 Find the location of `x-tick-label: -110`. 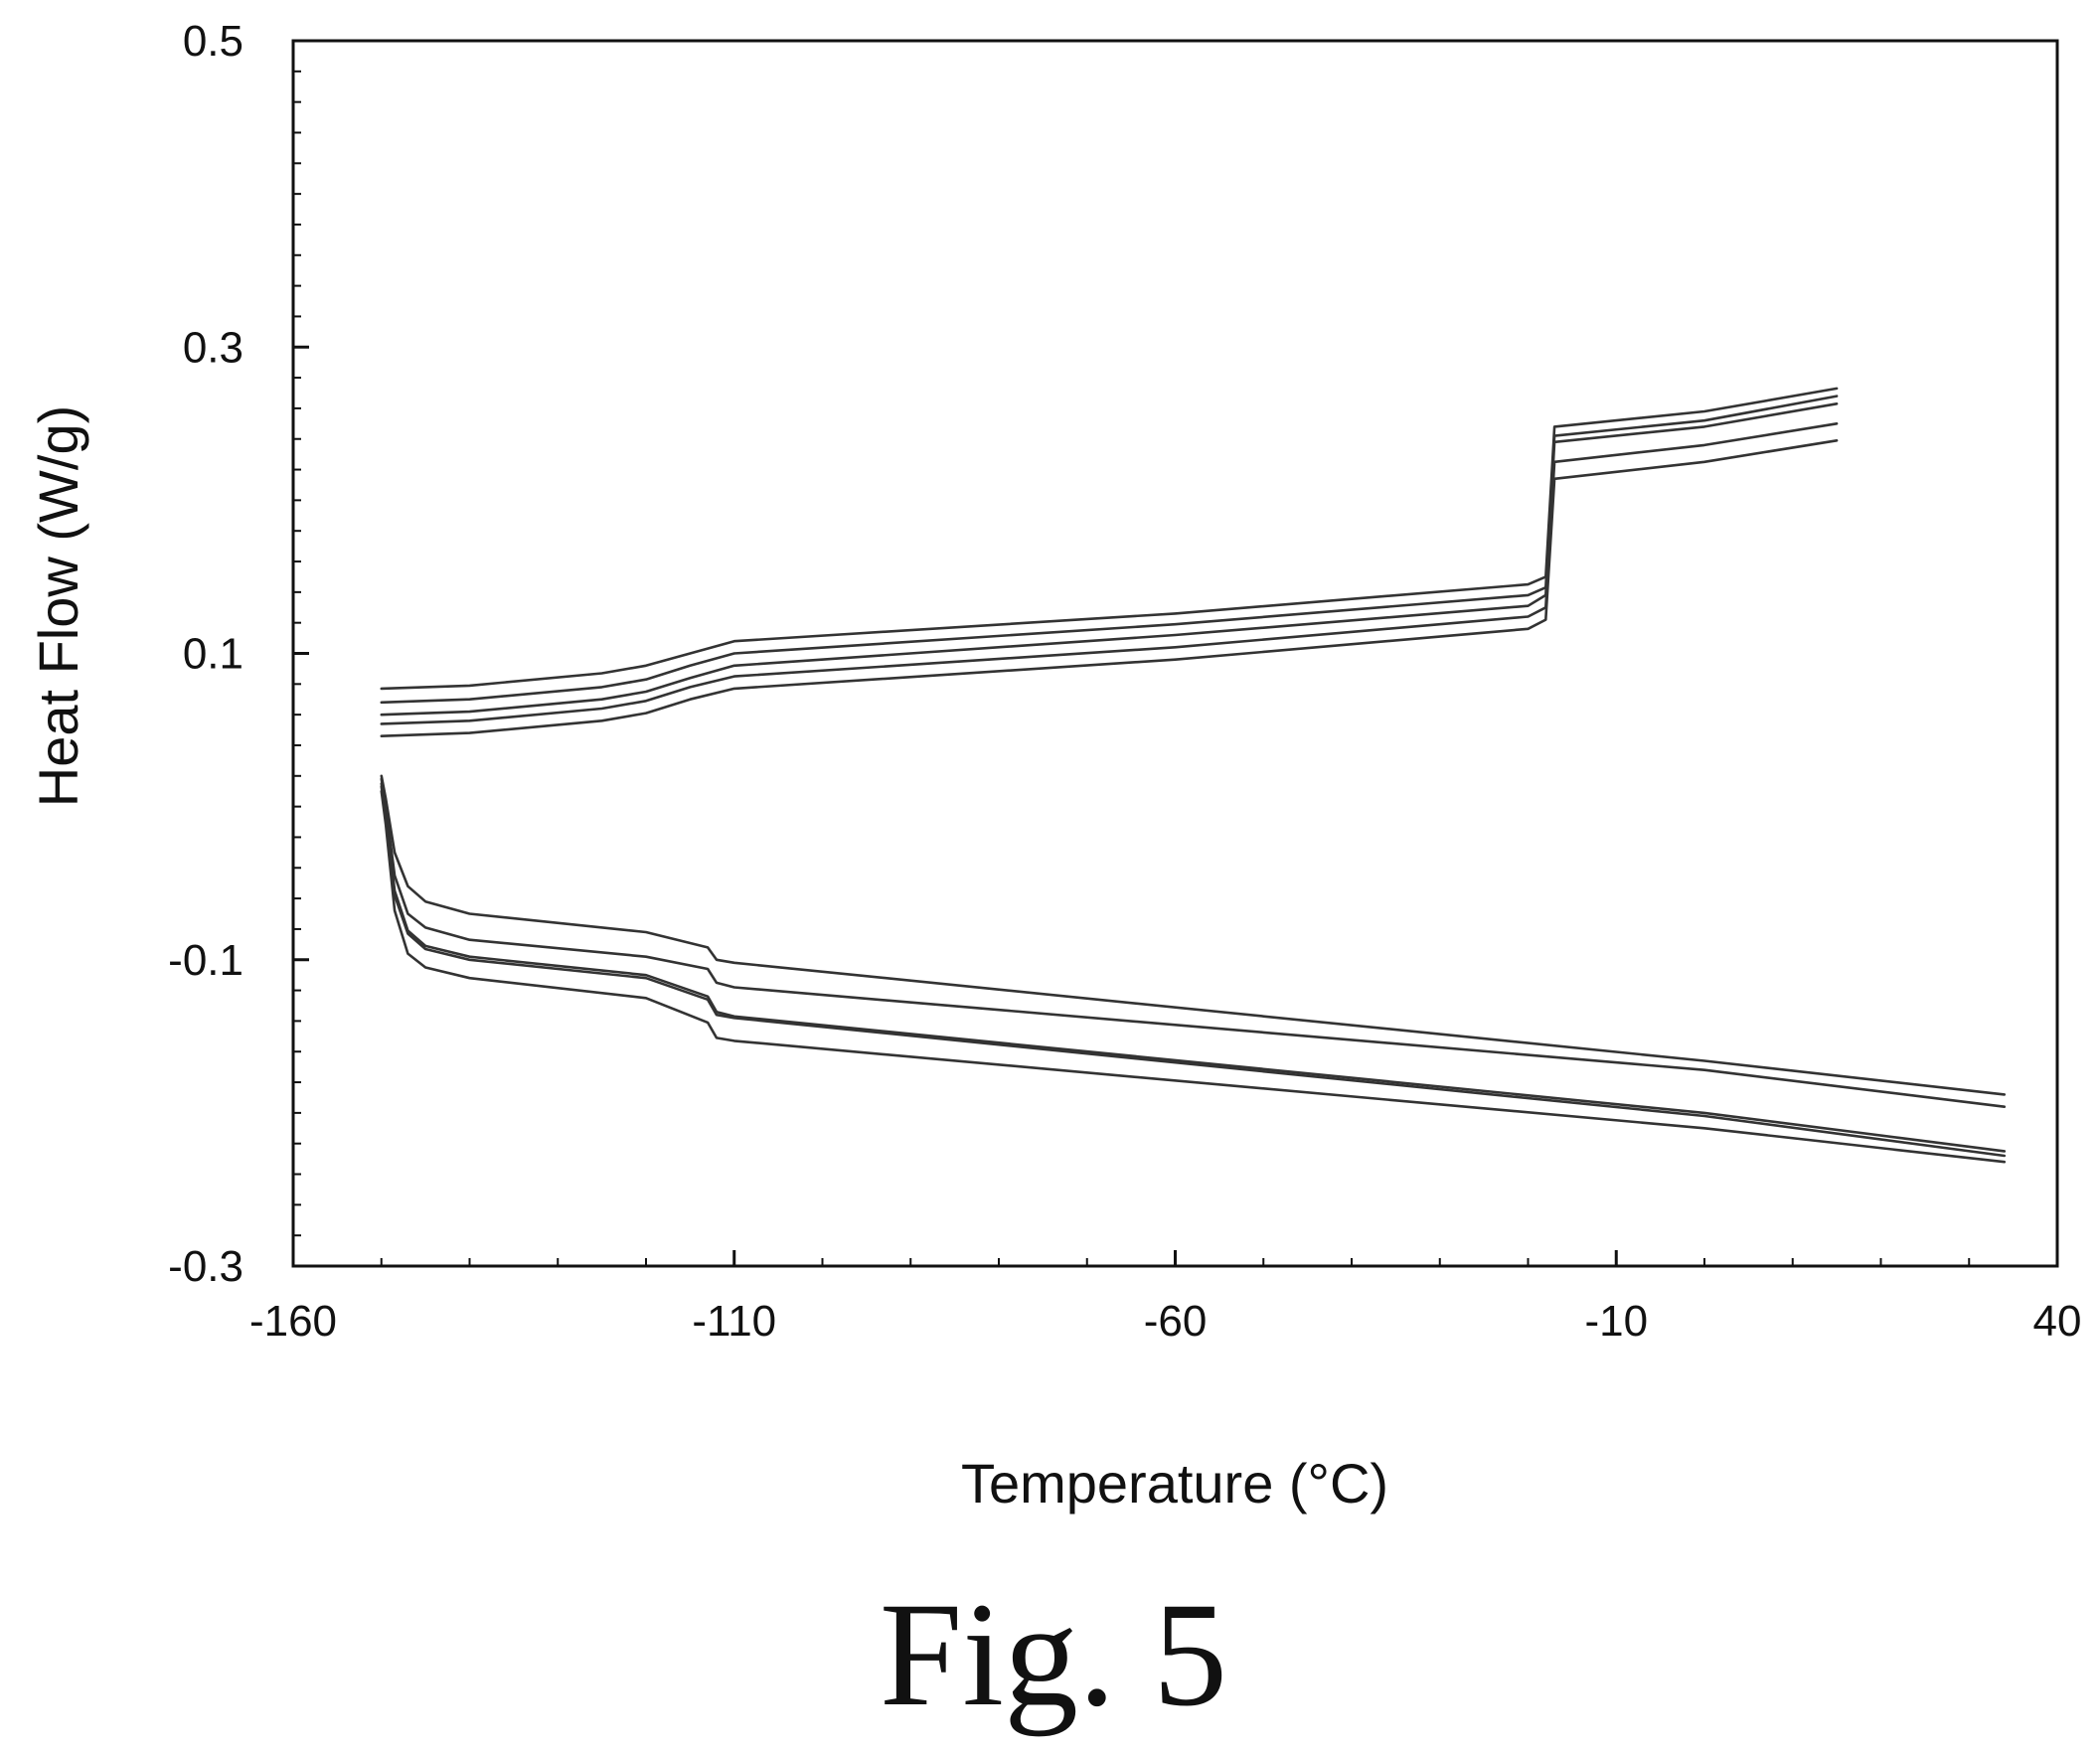

x-tick-label: -110 is located at coordinates (734, 1321).